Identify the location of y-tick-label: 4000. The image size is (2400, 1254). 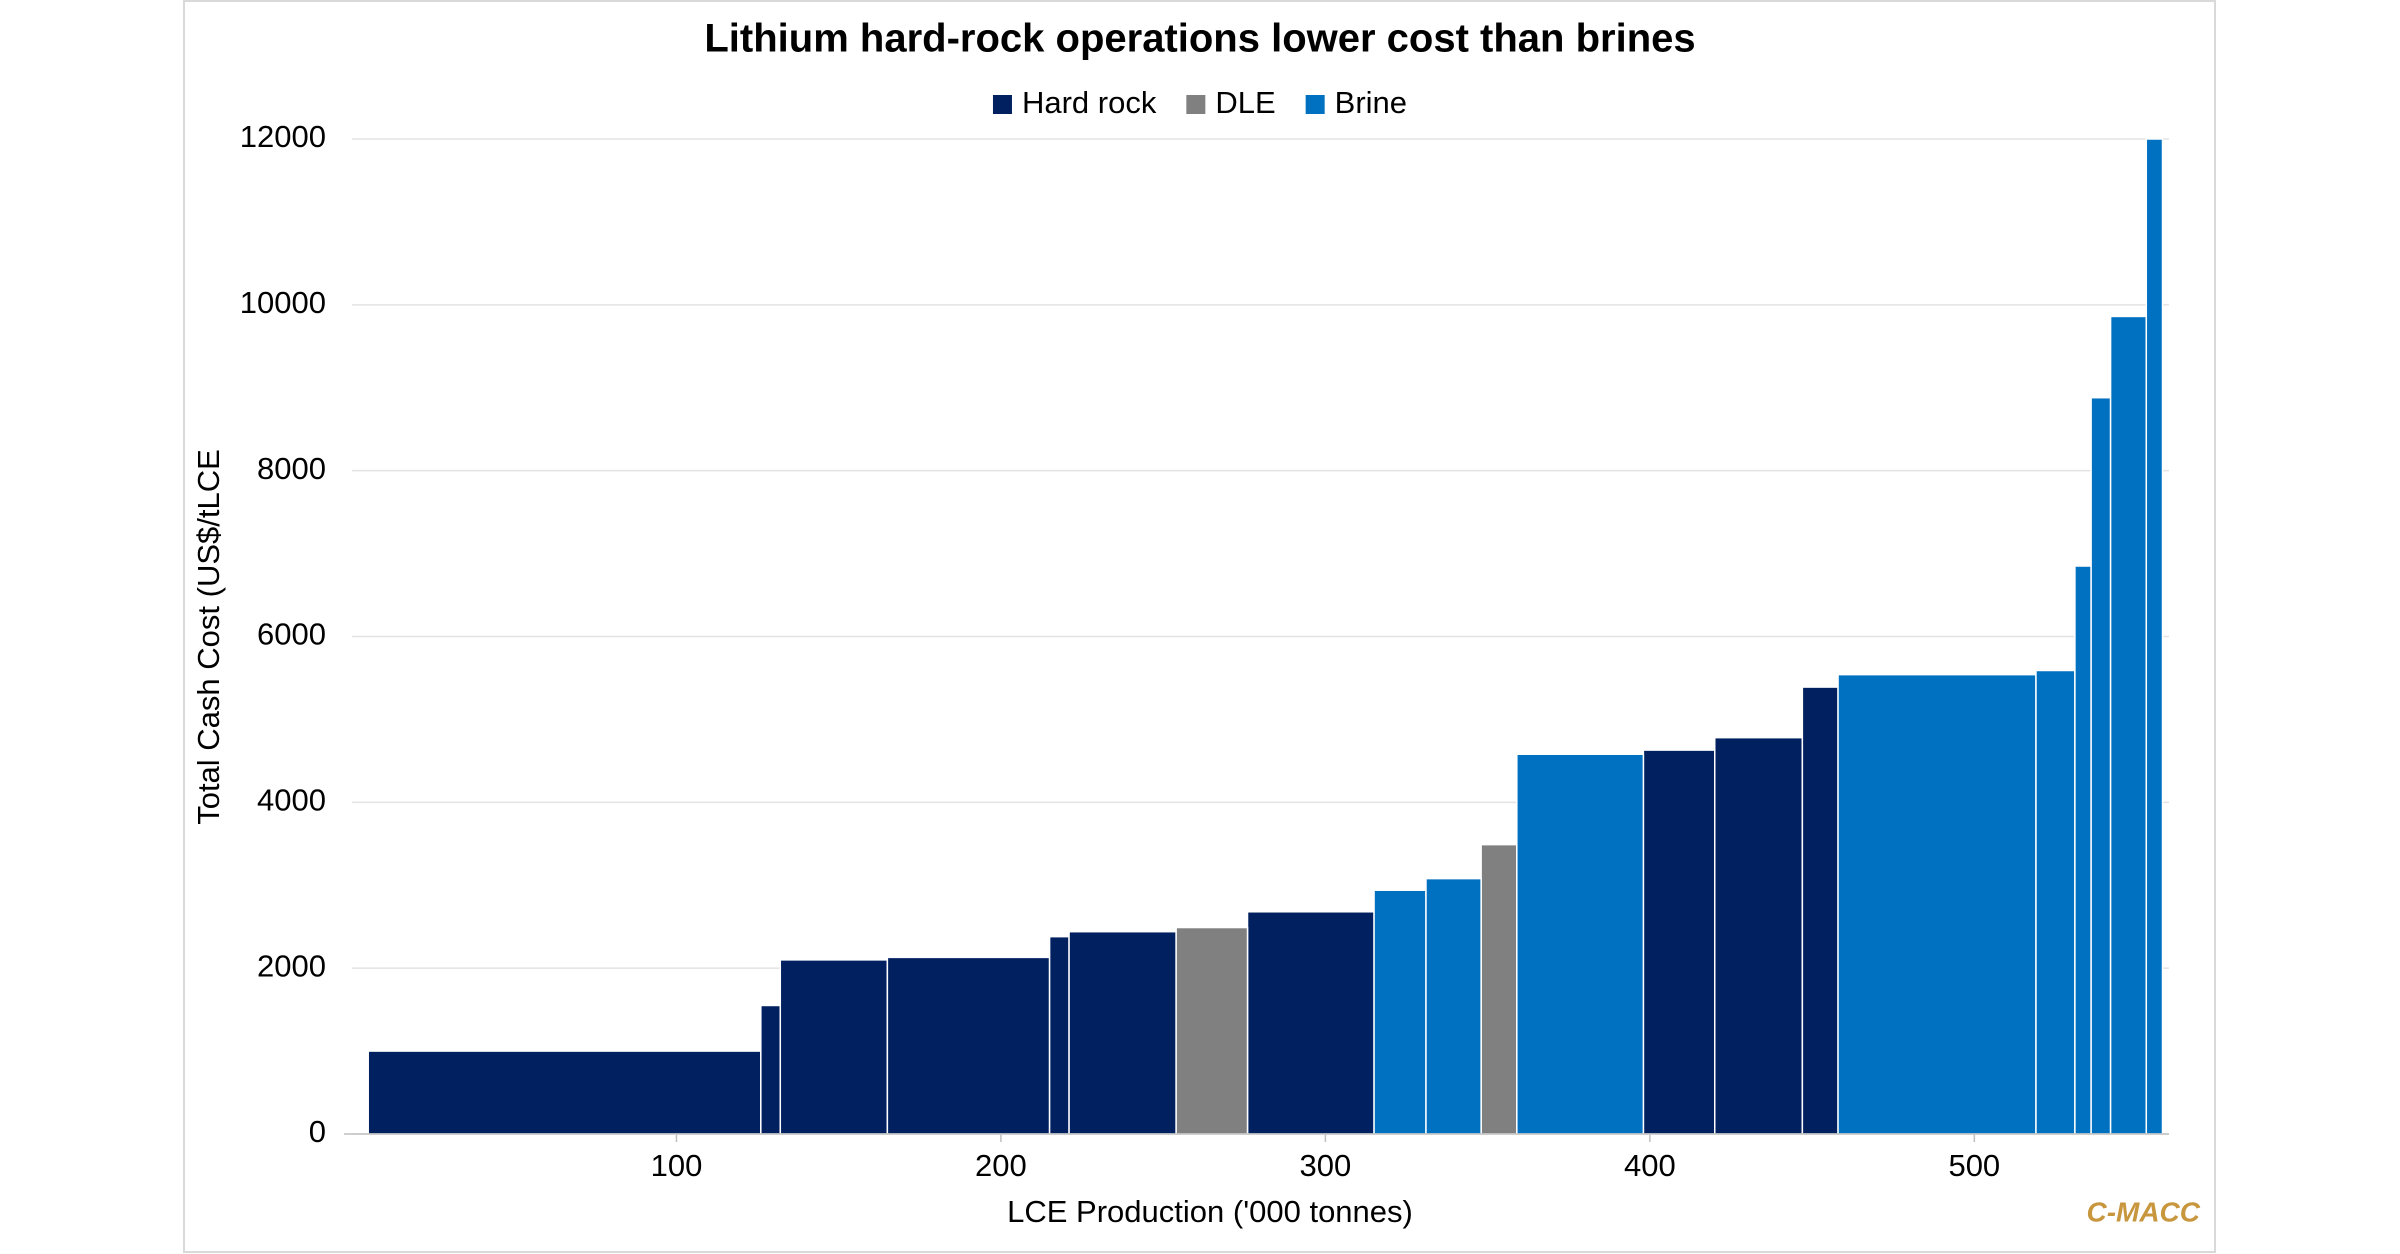
(291, 800).